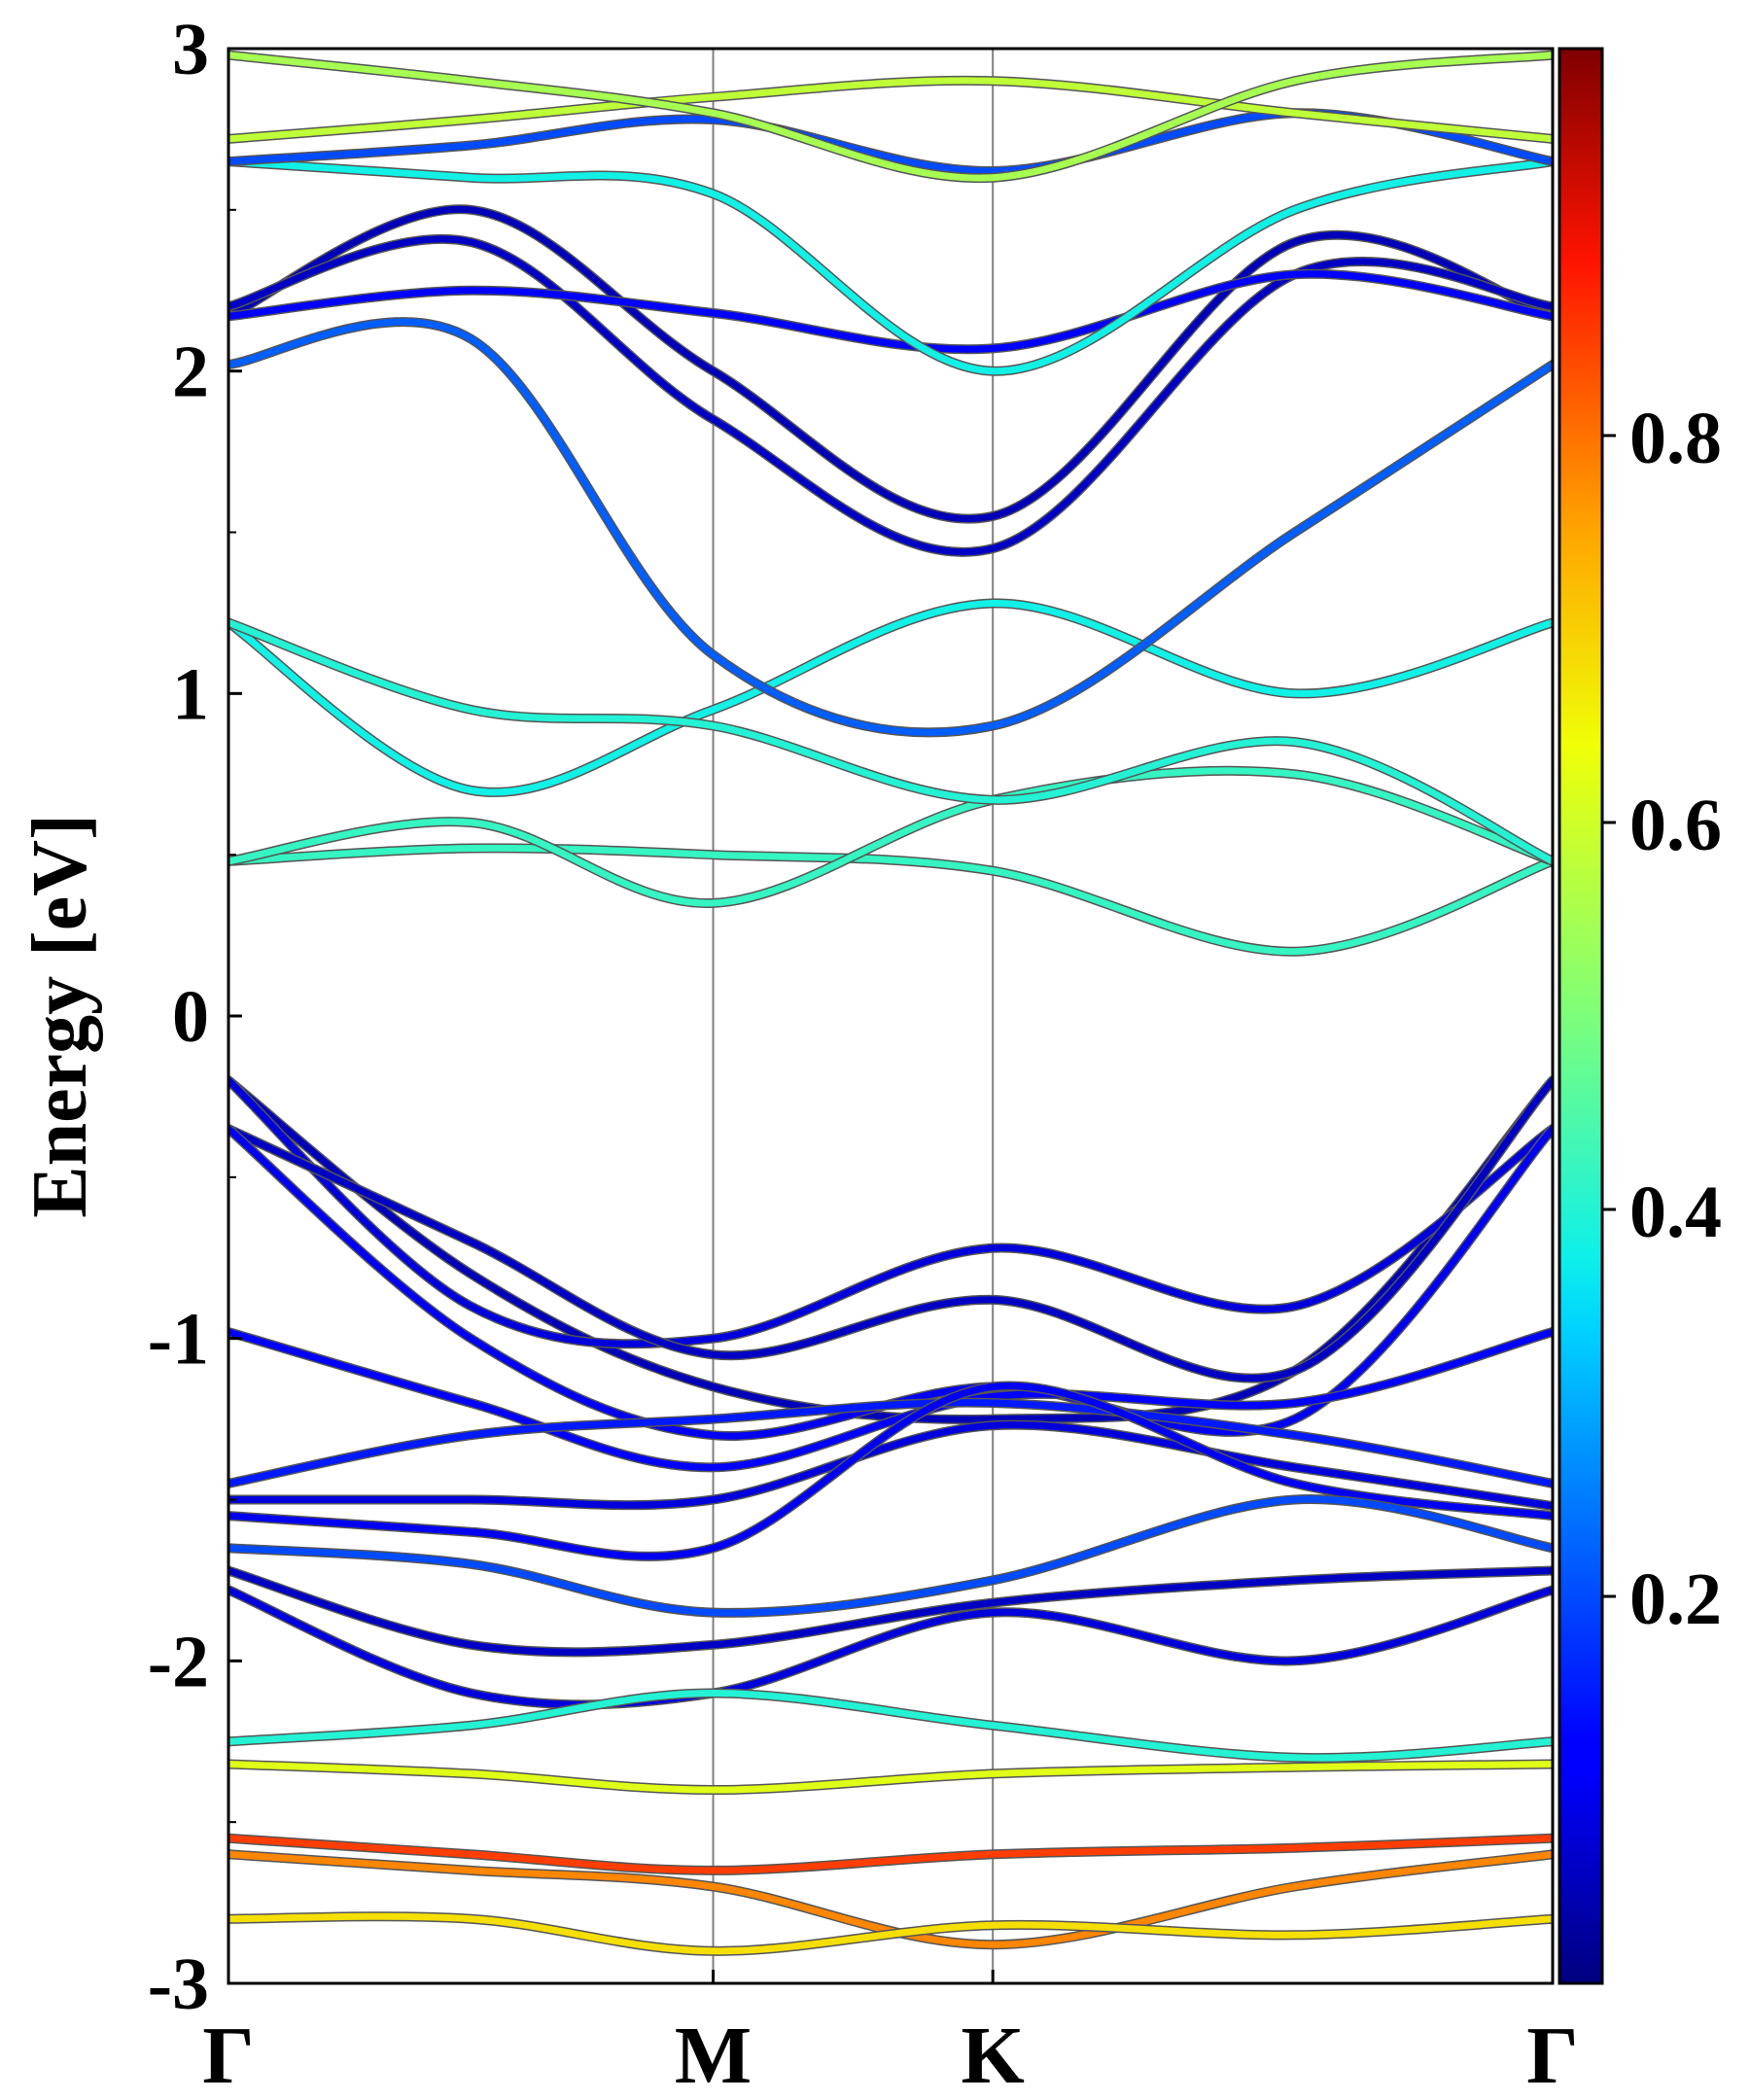 Image resolution: width=1750 pixels, height=2100 pixels. Describe the element at coordinates (178, 1340) in the screenshot. I see `y-tick-label: -1` at that location.